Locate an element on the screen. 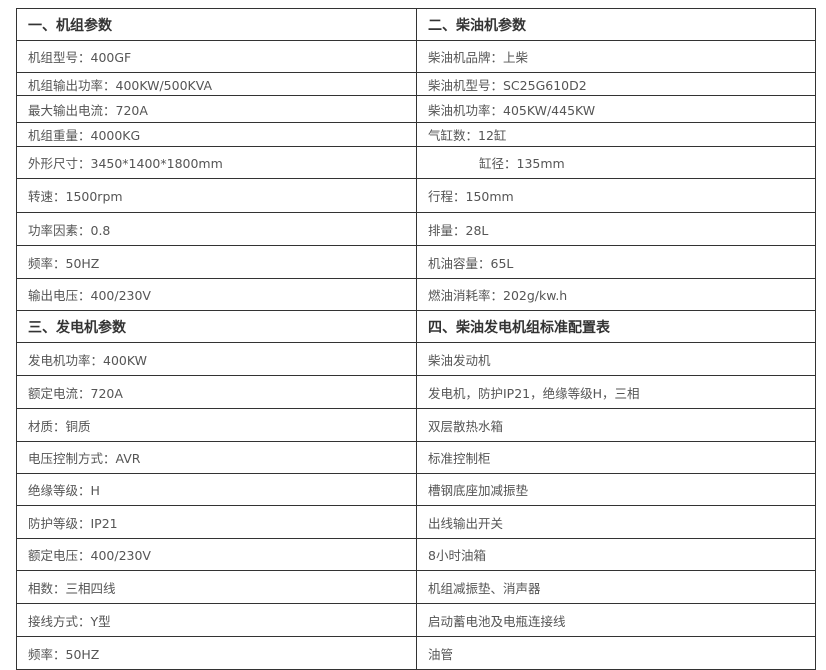 The image size is (826, 670). table-row: 相数：三相四线 机组减振垫、消声器 is located at coordinates (416, 587).